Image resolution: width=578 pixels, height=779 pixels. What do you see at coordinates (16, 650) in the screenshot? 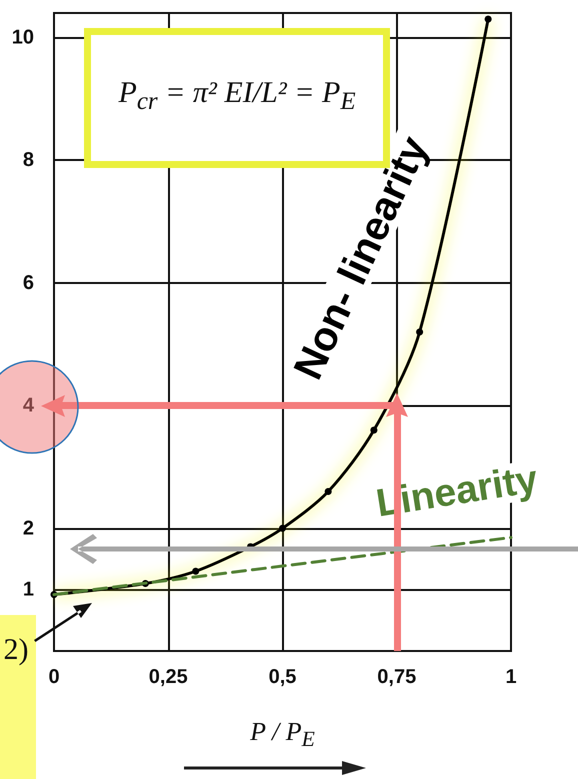
I see `text: 2)` at bounding box center [16, 650].